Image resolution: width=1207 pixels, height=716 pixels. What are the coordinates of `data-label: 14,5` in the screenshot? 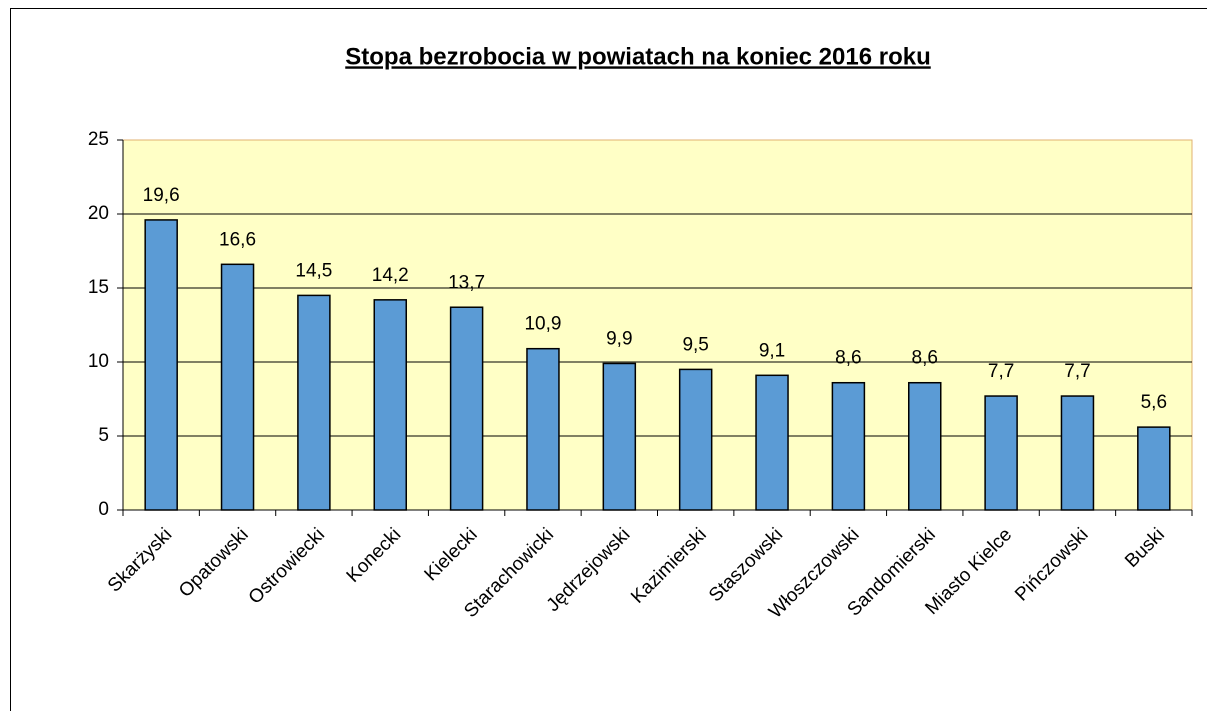 It's located at (313, 270).